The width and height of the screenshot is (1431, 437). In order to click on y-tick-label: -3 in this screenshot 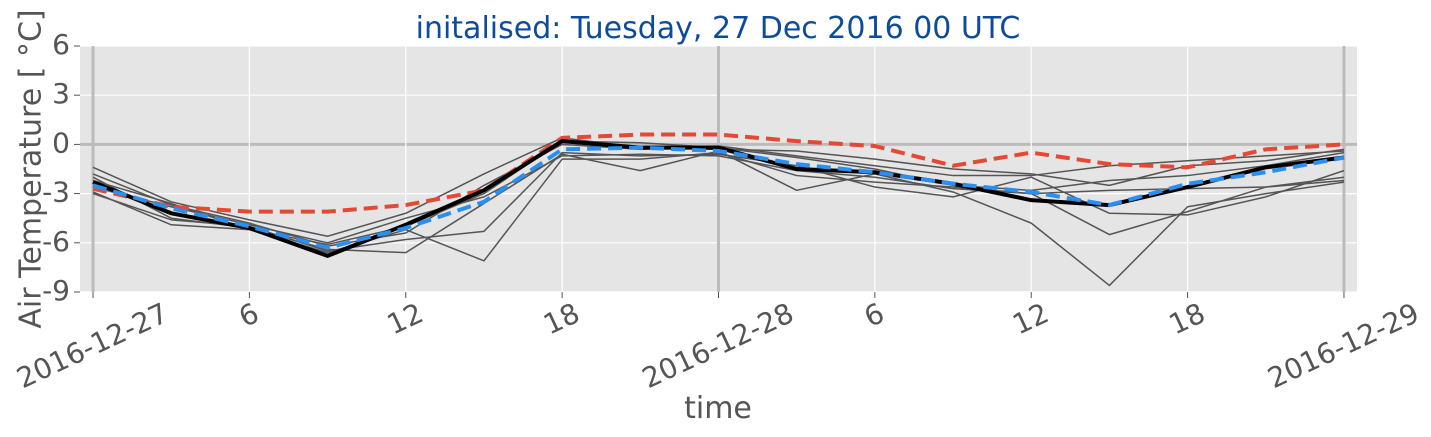, I will do `click(56, 192)`.